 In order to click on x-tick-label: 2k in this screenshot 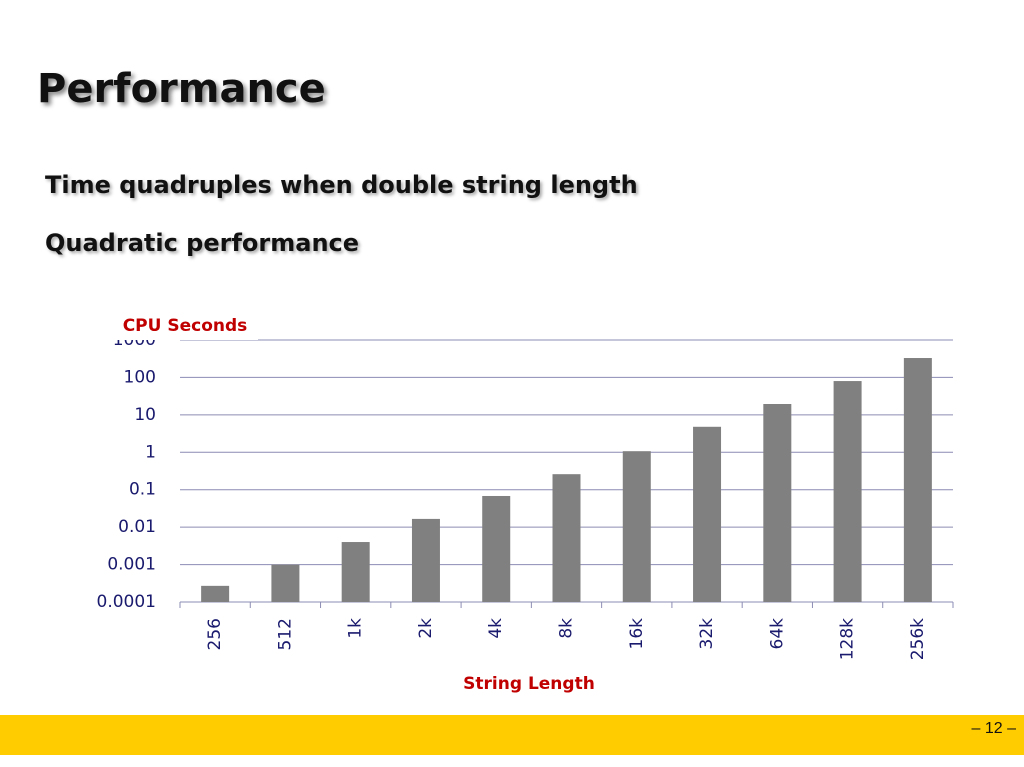, I will do `click(426, 628)`.